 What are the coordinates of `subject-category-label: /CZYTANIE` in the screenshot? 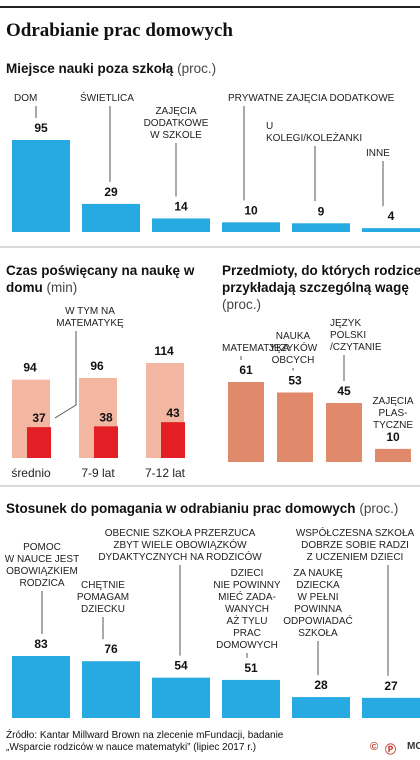 It's located at (356, 347).